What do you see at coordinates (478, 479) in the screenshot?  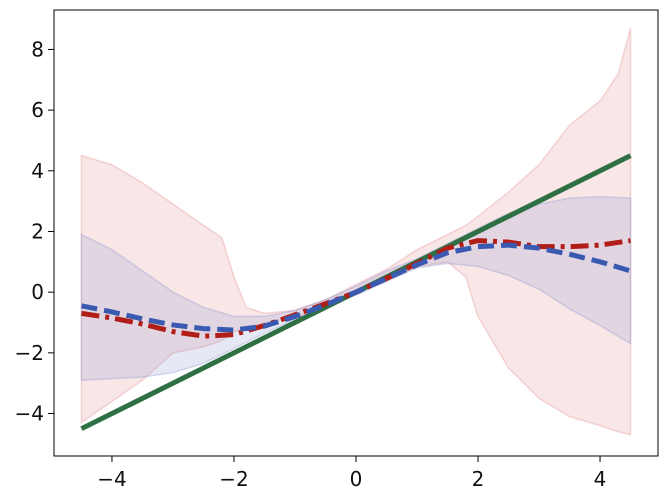 I see `x-tick-label: 2` at bounding box center [478, 479].